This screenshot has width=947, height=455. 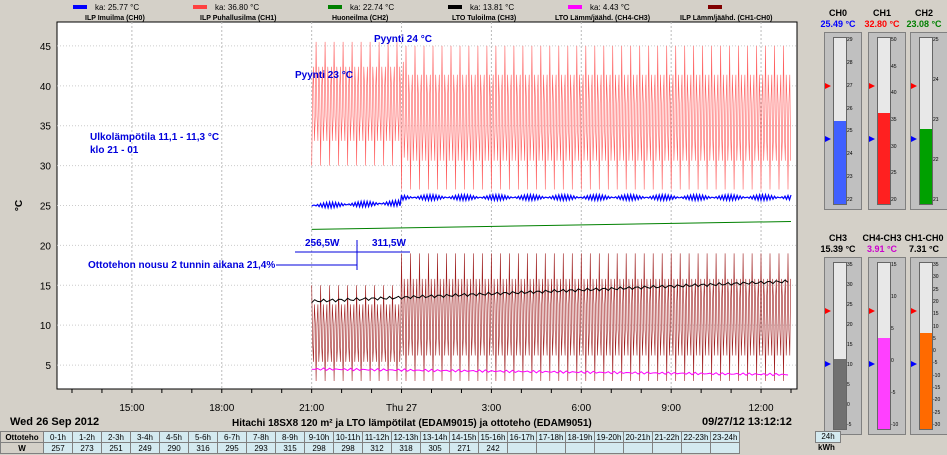 I want to click on gauge-ch2: CH2 23.08 °C 25 24 23 22 21, so click(x=925, y=109).